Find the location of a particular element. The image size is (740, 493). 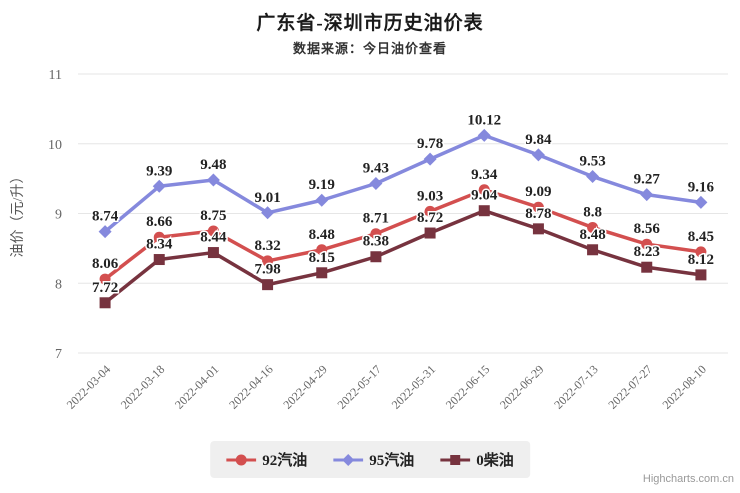

x-axis-tick-label: 2022-07-13 is located at coordinates (575, 386).